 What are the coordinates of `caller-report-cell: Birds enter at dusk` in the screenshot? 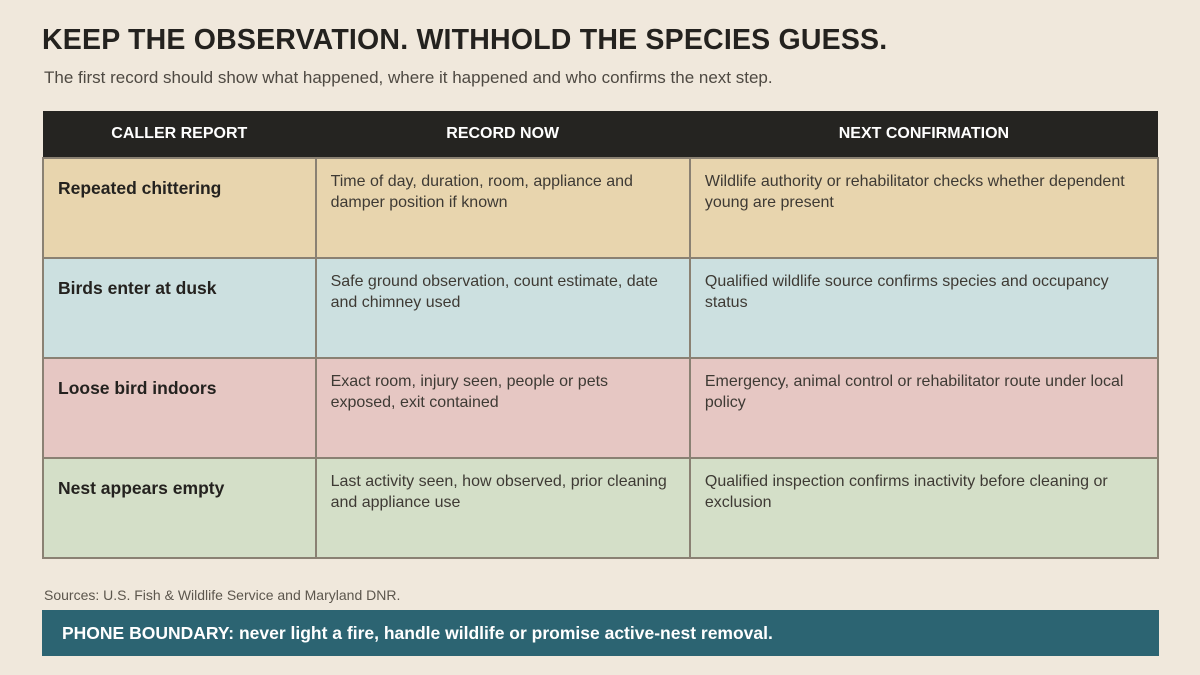 It's located at (179, 308).